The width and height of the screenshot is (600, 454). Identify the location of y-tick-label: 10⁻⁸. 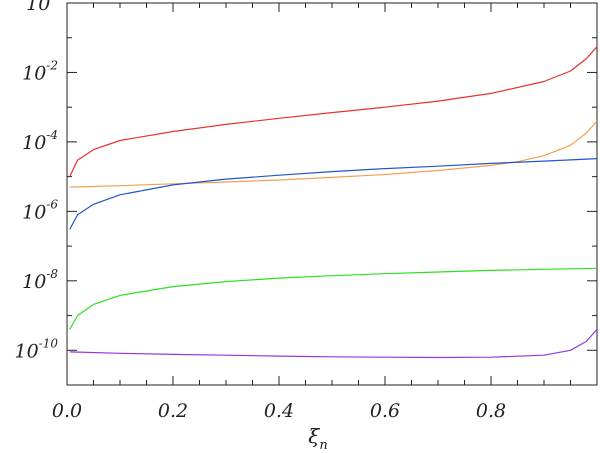
(40, 280).